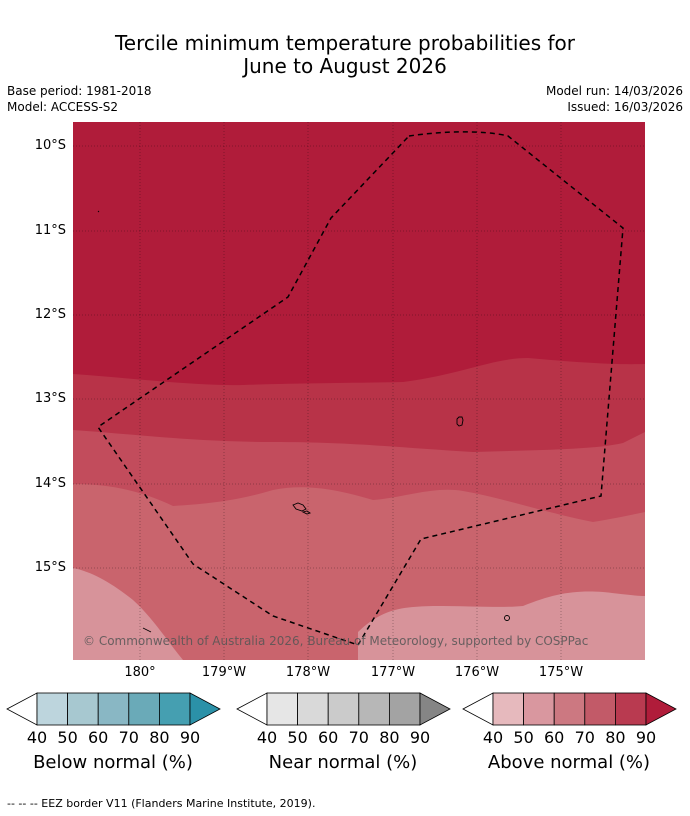  Describe the element at coordinates (79, 99) in the screenshot. I see `meta-left: Base period: 1981-2018 Model: ACCESS-S2` at that location.